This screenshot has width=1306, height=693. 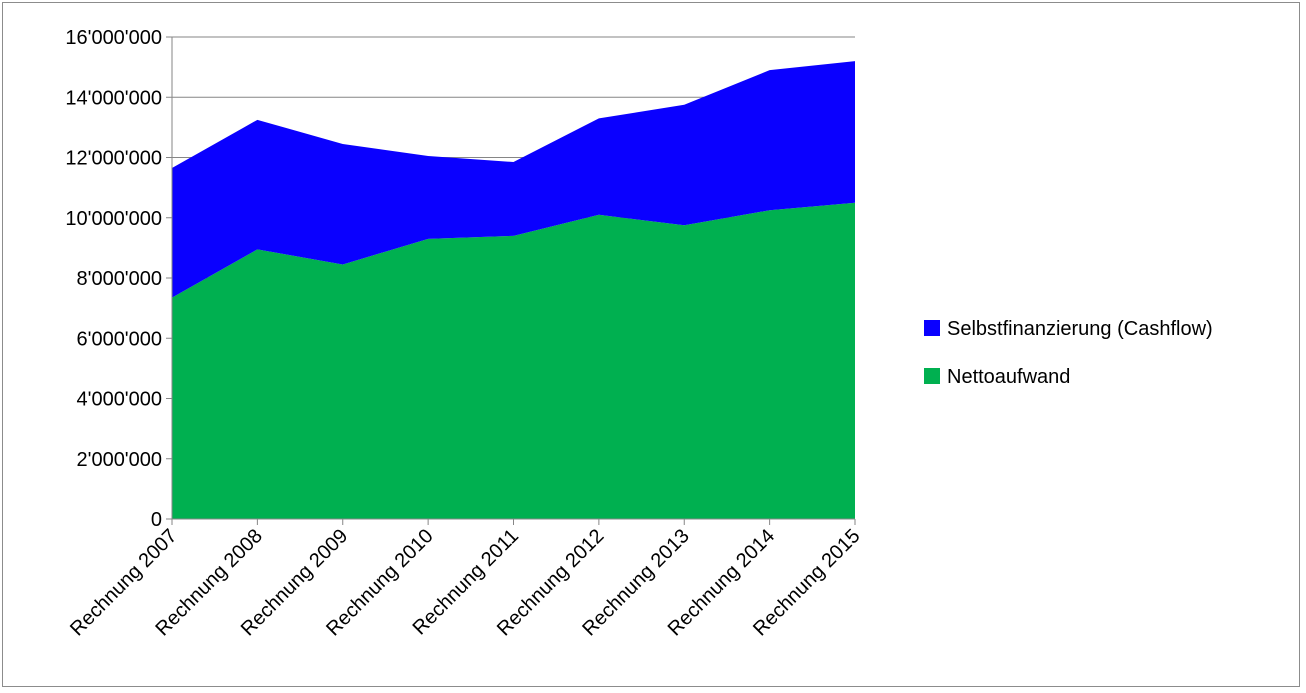 I want to click on y-tick-label: 10'000'000, so click(x=113, y=219).